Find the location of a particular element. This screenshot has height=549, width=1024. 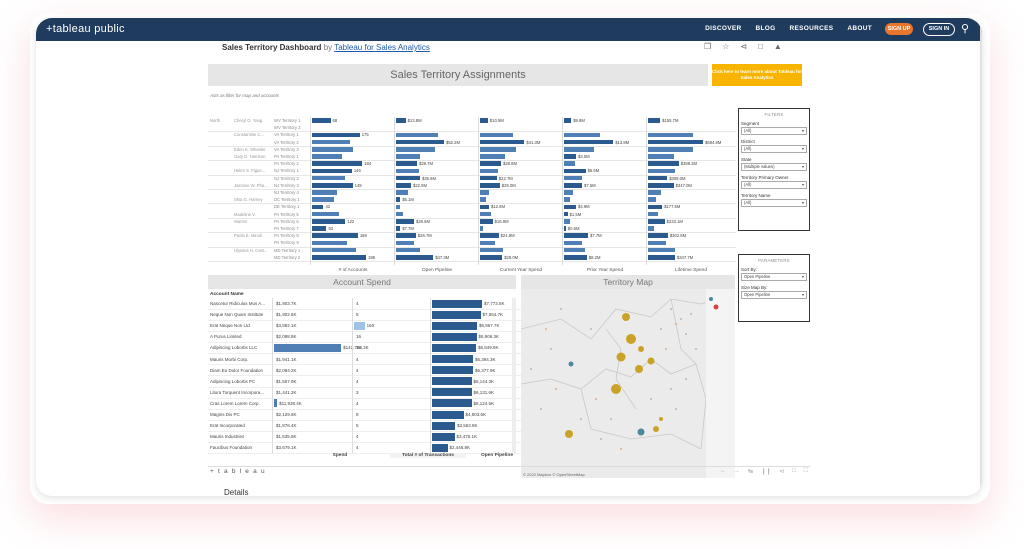

revert-icon: ↹ is located at coordinates (751, 472).